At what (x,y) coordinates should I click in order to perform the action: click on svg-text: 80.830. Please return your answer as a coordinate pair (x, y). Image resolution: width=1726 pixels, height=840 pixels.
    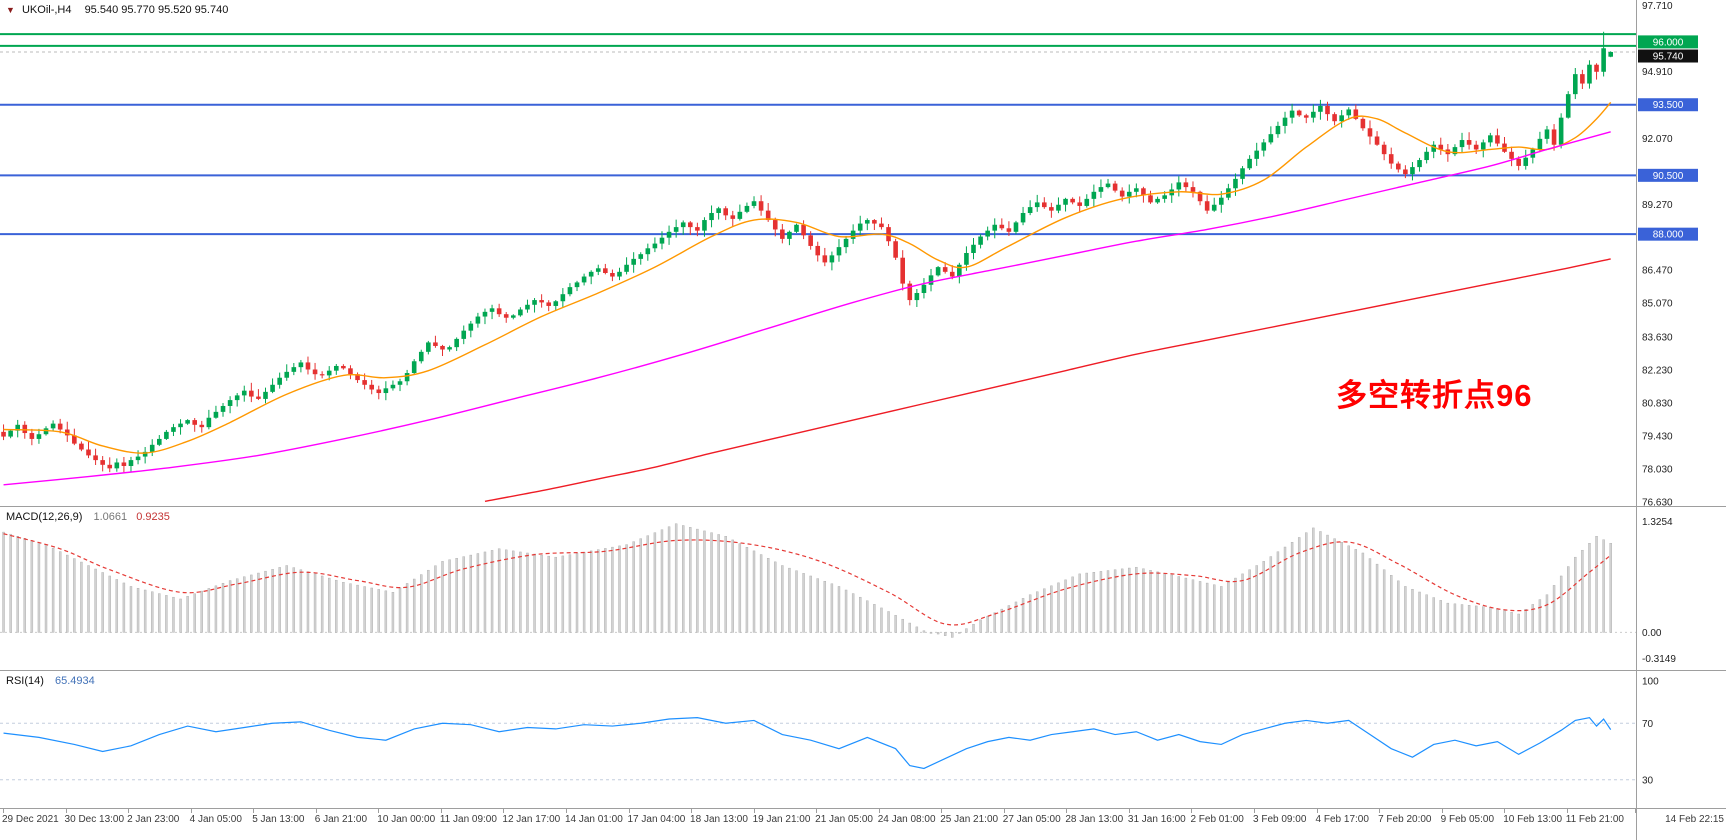
    Looking at the image, I should click on (1657, 403).